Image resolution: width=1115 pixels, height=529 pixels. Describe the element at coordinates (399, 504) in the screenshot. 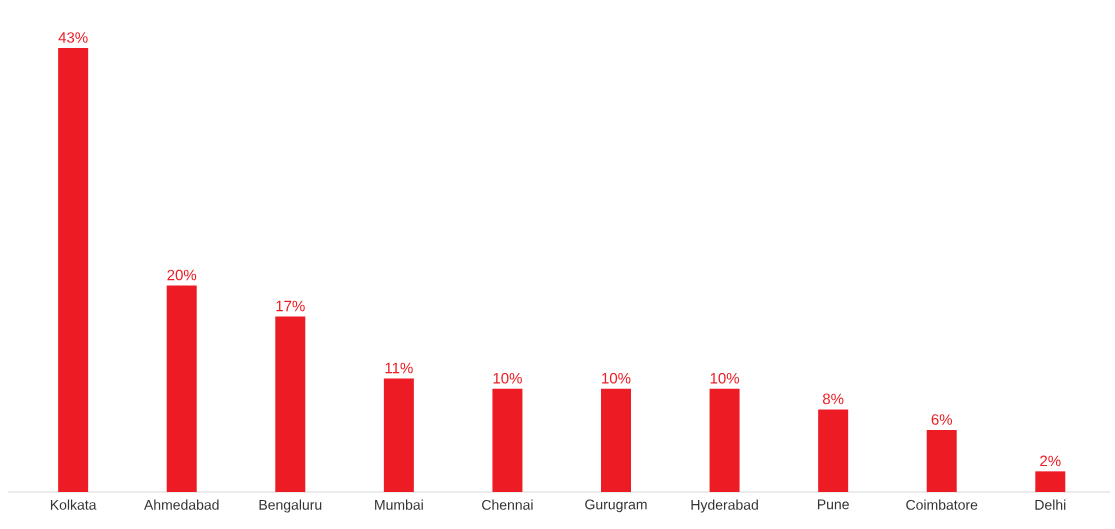

I see `x-tick-label: Mumbai` at that location.